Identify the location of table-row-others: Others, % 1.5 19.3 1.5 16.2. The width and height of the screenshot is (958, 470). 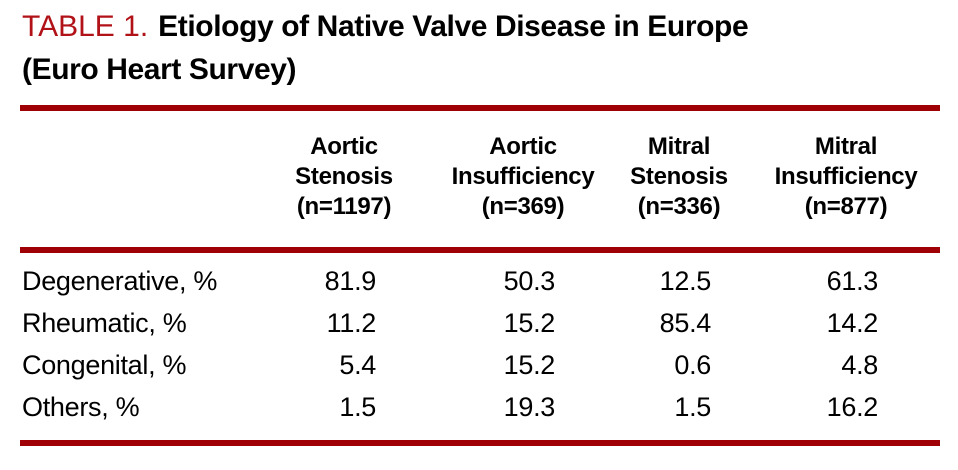
(480, 414).